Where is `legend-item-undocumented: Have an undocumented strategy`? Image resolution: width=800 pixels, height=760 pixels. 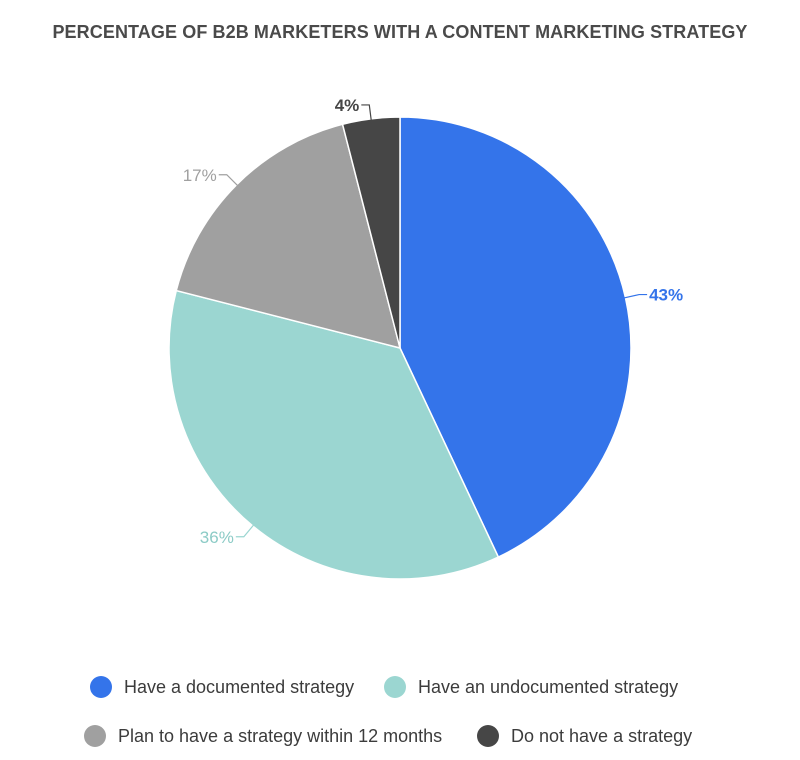 legend-item-undocumented: Have an undocumented strategy is located at coordinates (531, 687).